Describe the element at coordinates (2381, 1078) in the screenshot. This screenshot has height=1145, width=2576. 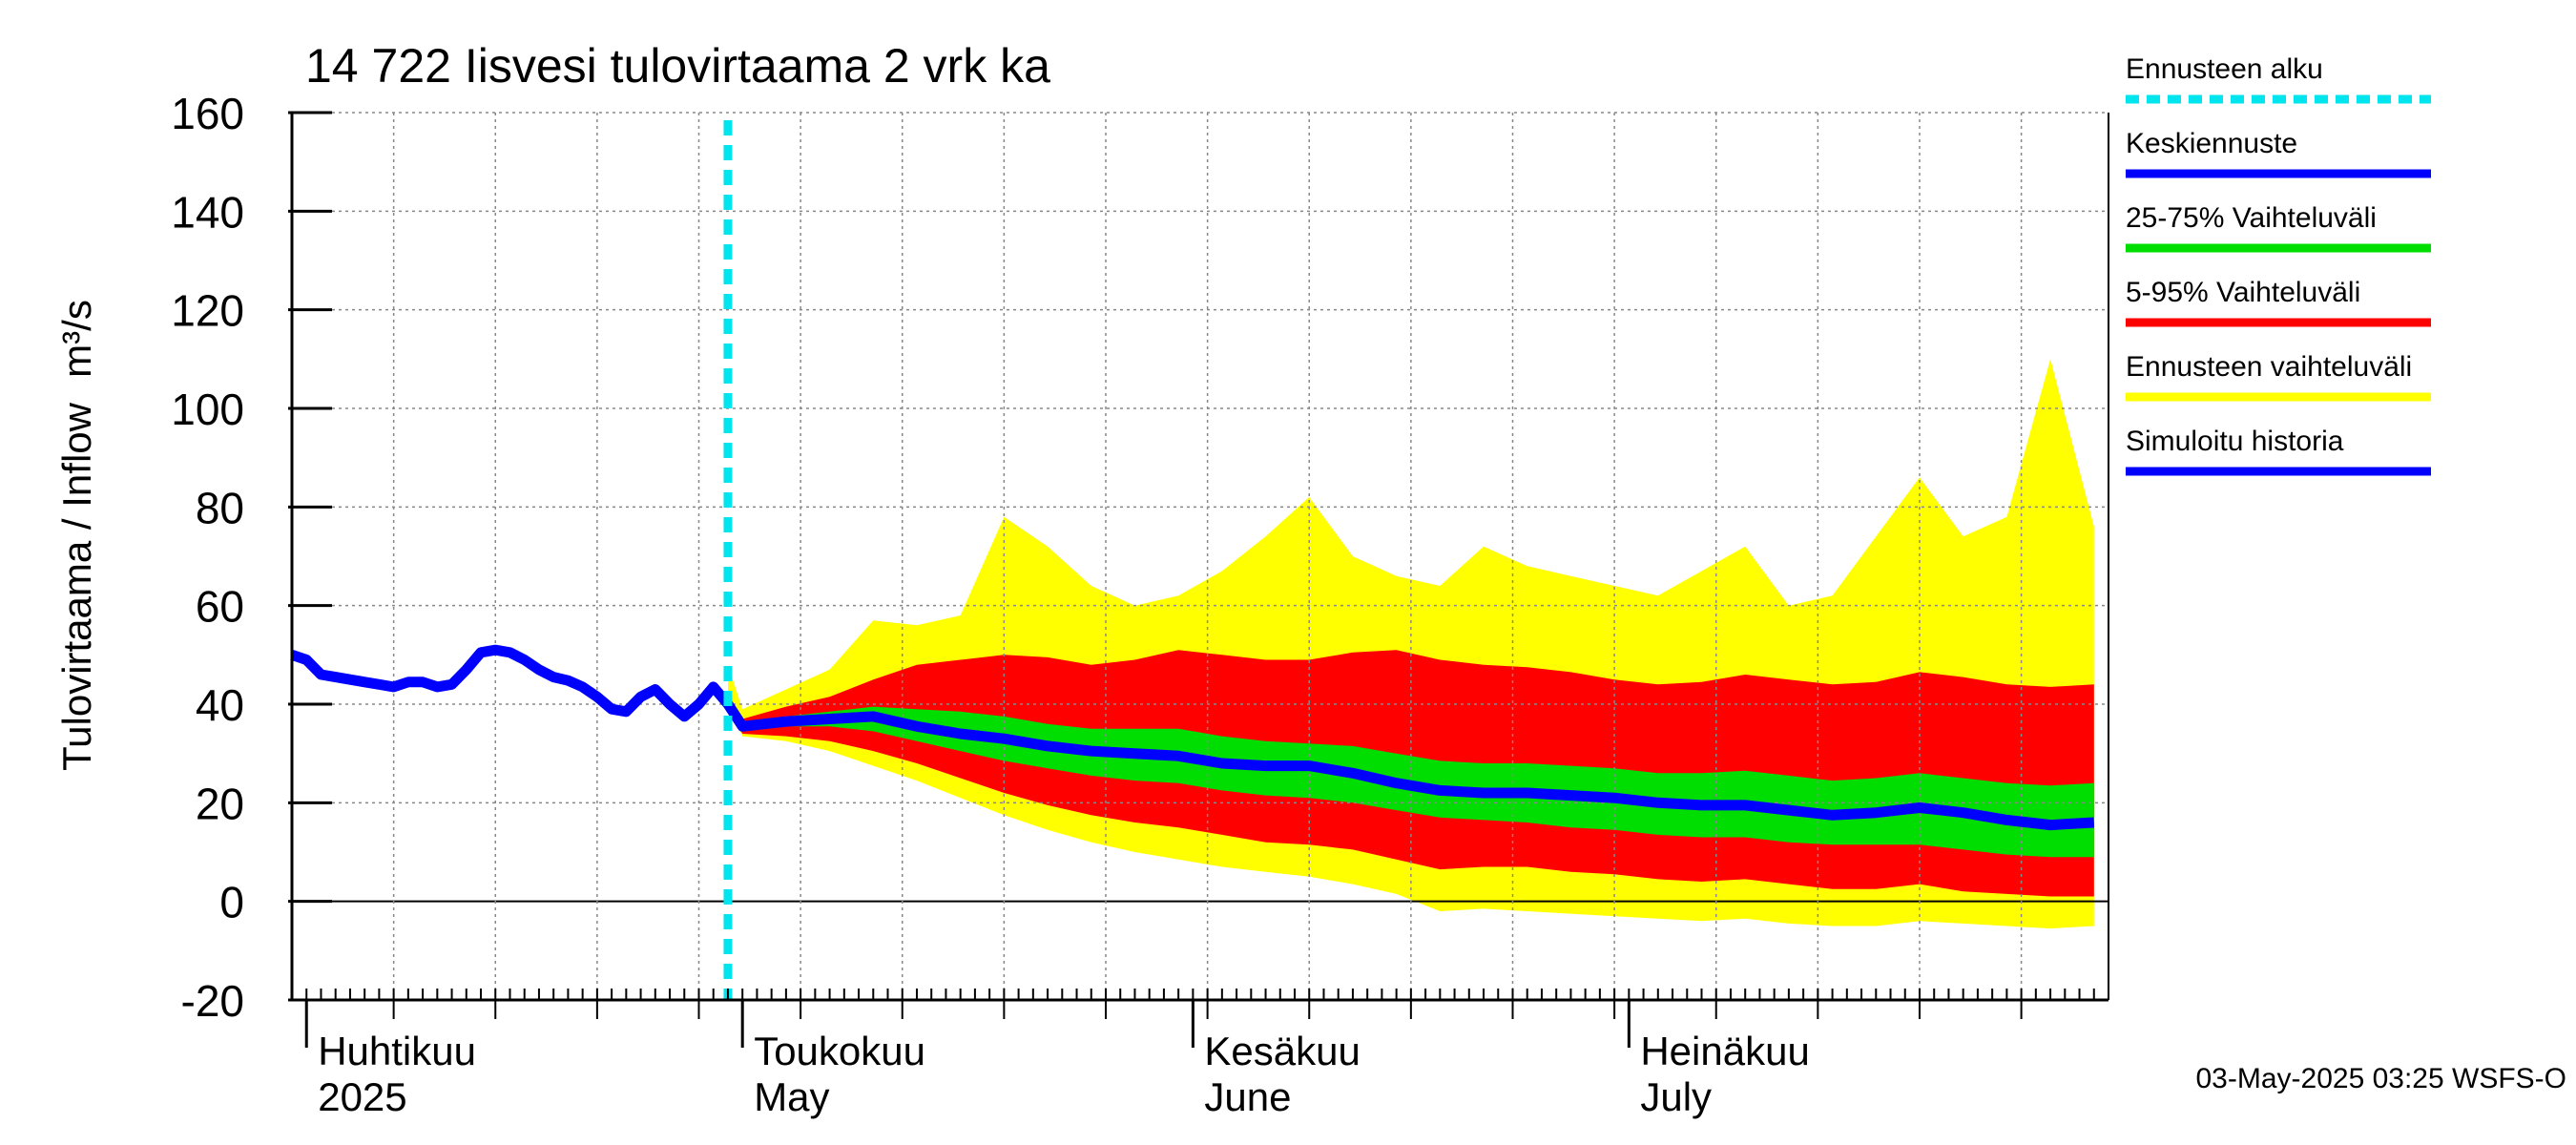
I see `footer-timestamp: 03-May-2025 03:25 WSFS-O` at that location.